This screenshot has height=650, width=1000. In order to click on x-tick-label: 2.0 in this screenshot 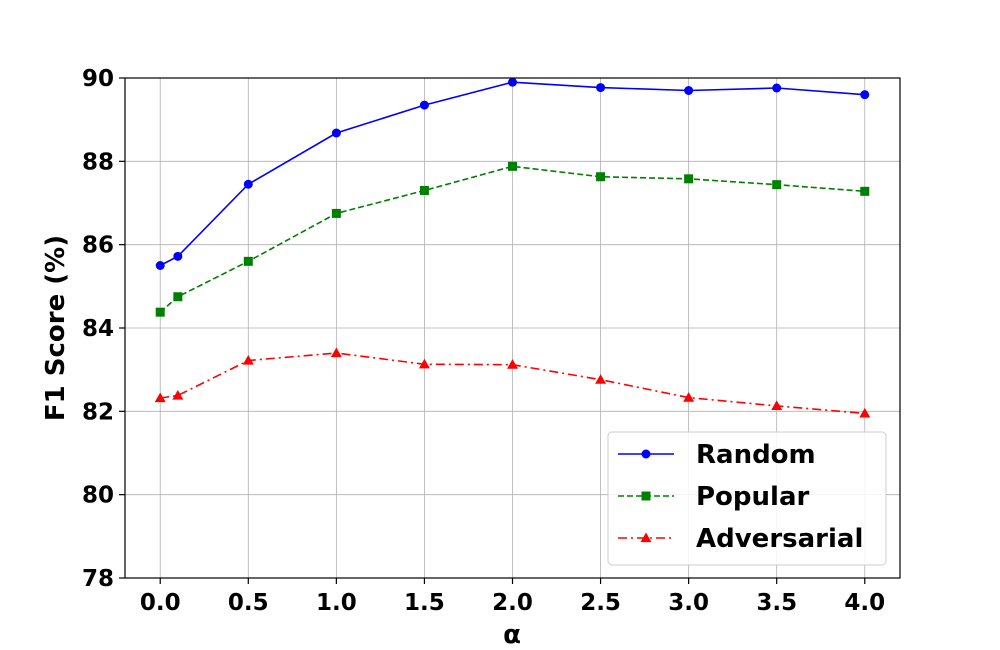, I will do `click(512, 603)`.